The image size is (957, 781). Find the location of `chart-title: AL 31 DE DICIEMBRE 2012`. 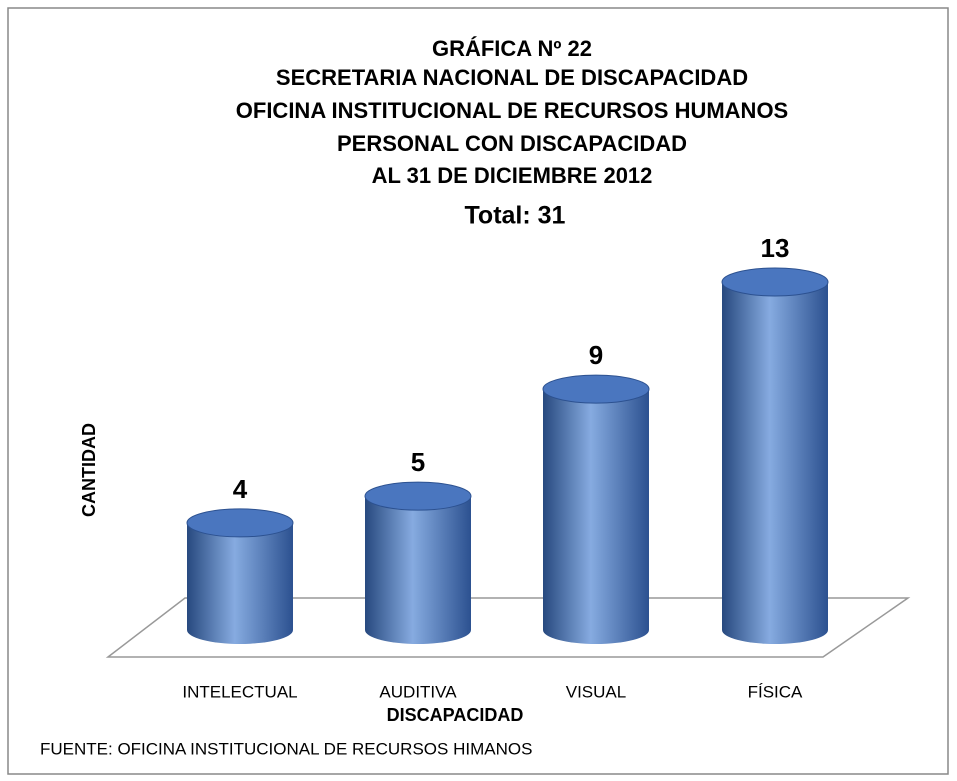

chart-title: AL 31 DE DICIEMBRE 2012 is located at coordinates (512, 175).